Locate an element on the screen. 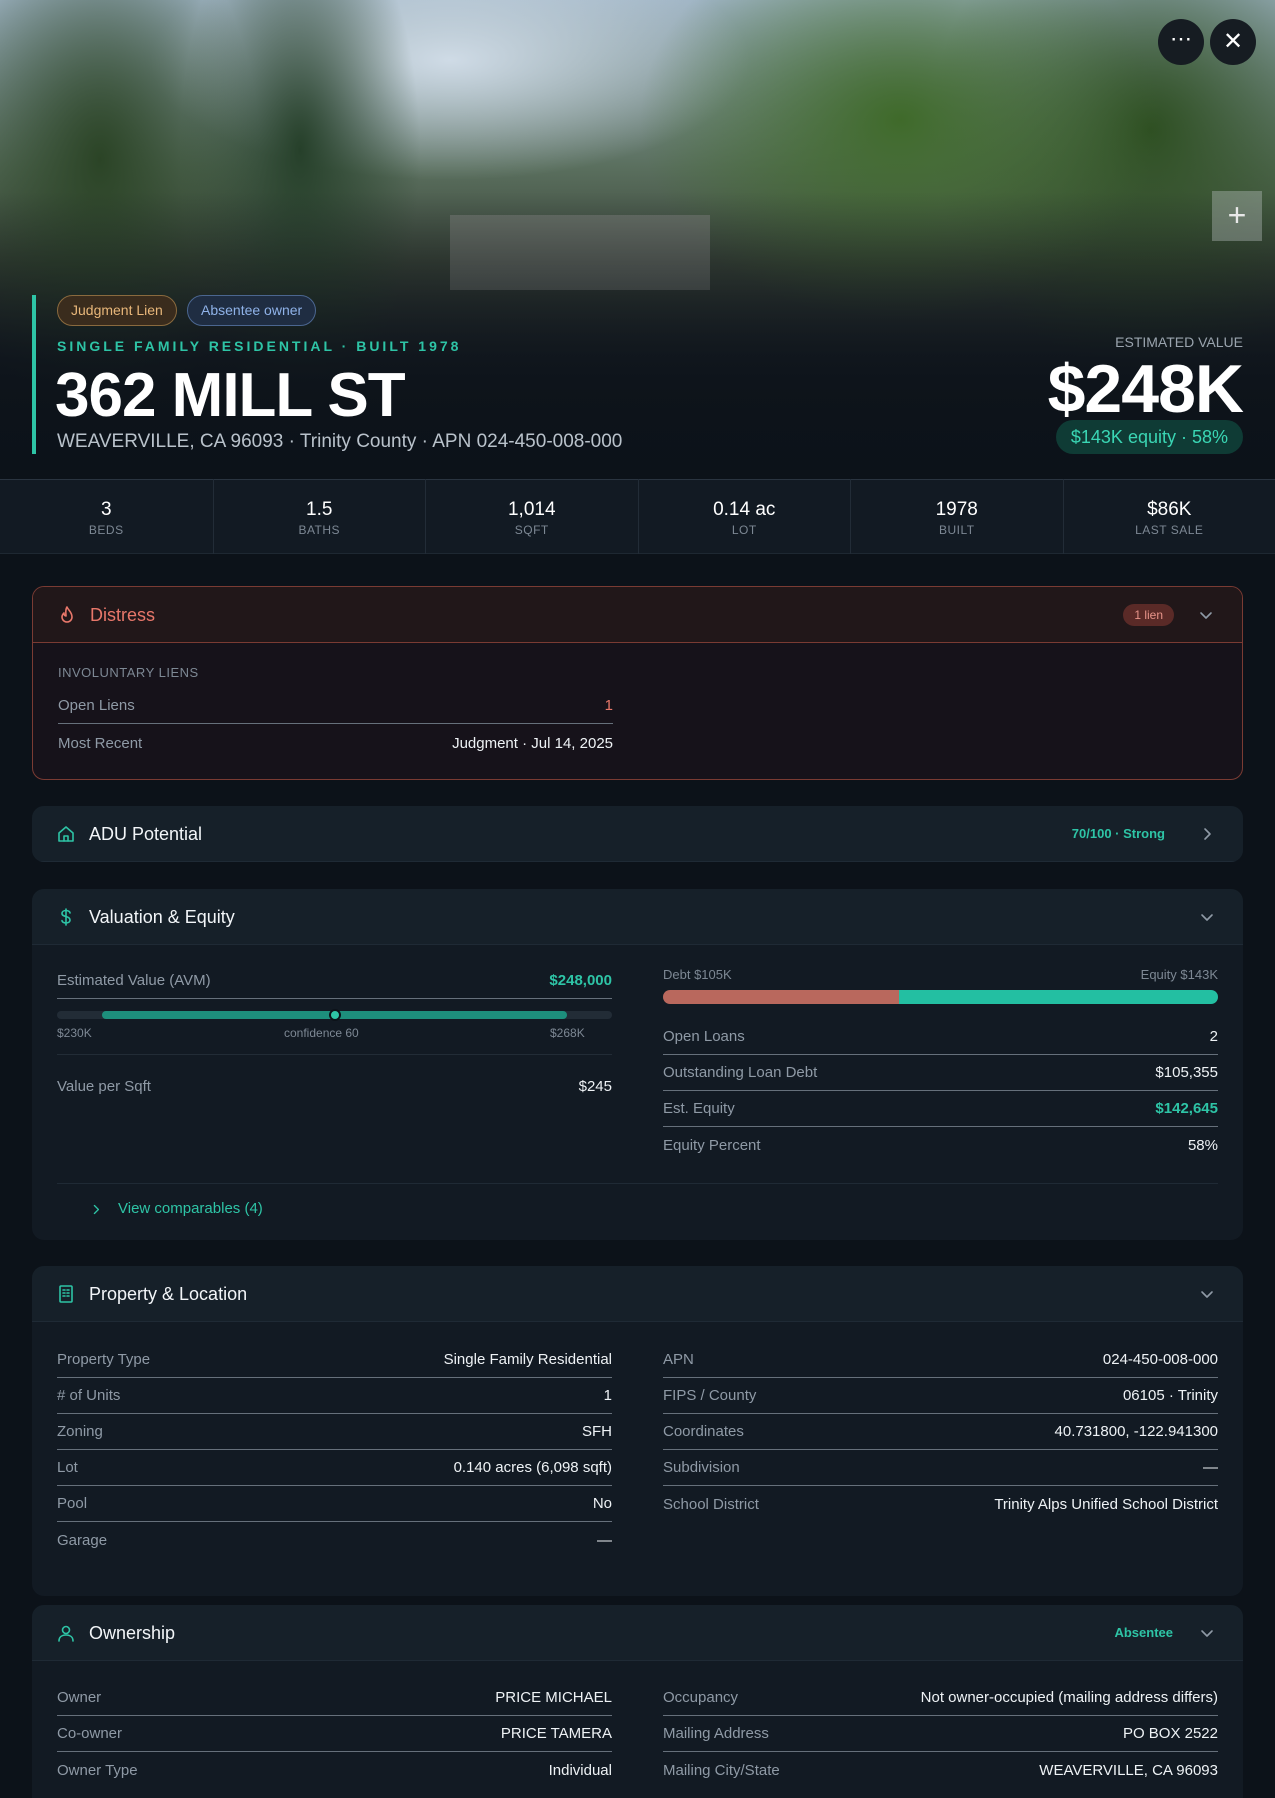  value-label: ESTIMATED VALUE is located at coordinates (1179, 342).